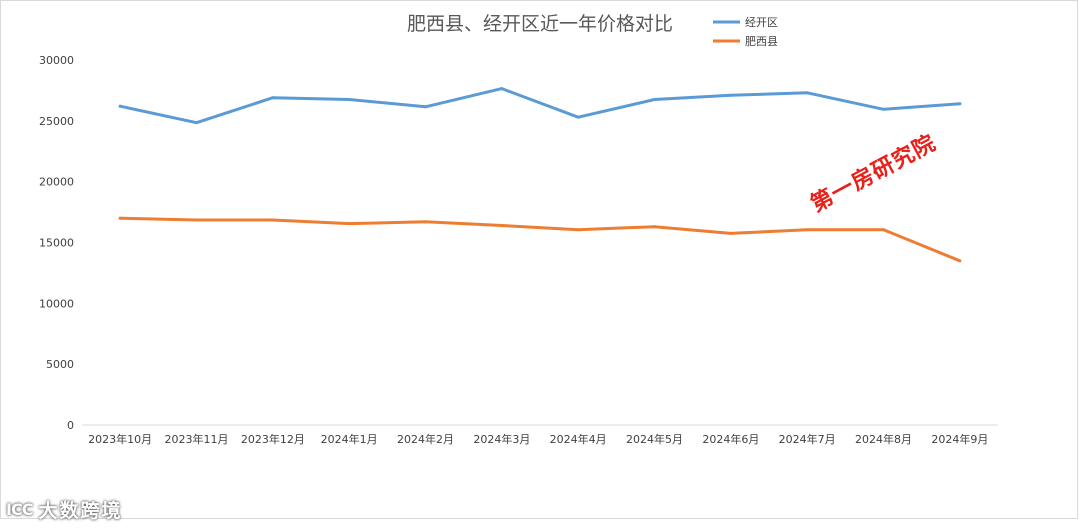  I want to click on y-tick-label: 20000, so click(56, 182).